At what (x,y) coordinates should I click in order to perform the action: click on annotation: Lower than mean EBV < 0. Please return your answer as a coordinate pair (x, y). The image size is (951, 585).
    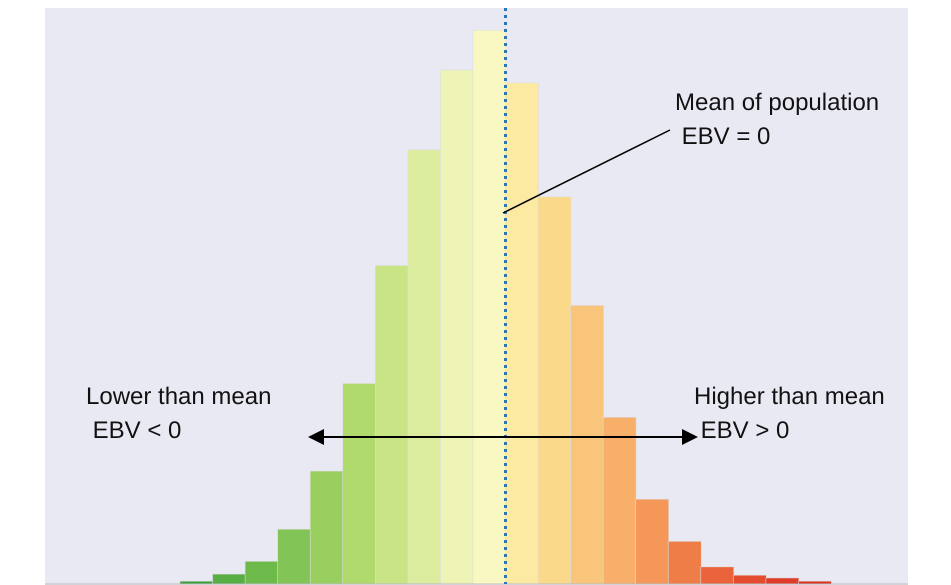
    Looking at the image, I should click on (179, 414).